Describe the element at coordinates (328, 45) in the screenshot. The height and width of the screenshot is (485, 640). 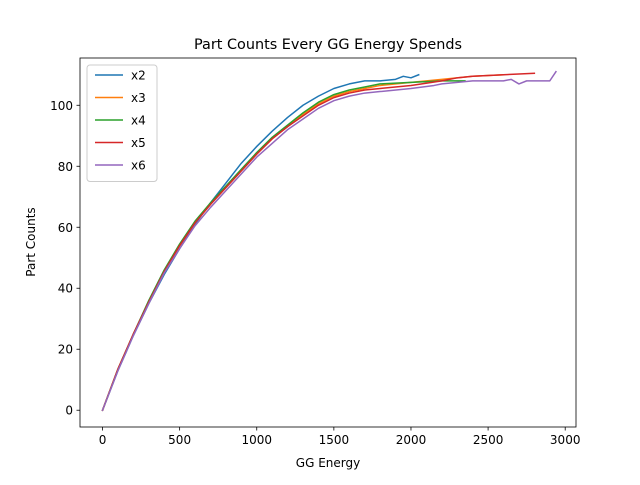
I see `chart-title: Part Counts Every GG Energy Spends` at that location.